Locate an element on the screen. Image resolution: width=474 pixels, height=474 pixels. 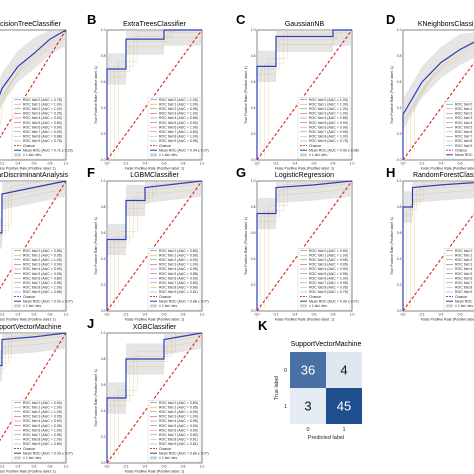
legend-entry: ROC fold 9 is located at coordinates (463, 292).